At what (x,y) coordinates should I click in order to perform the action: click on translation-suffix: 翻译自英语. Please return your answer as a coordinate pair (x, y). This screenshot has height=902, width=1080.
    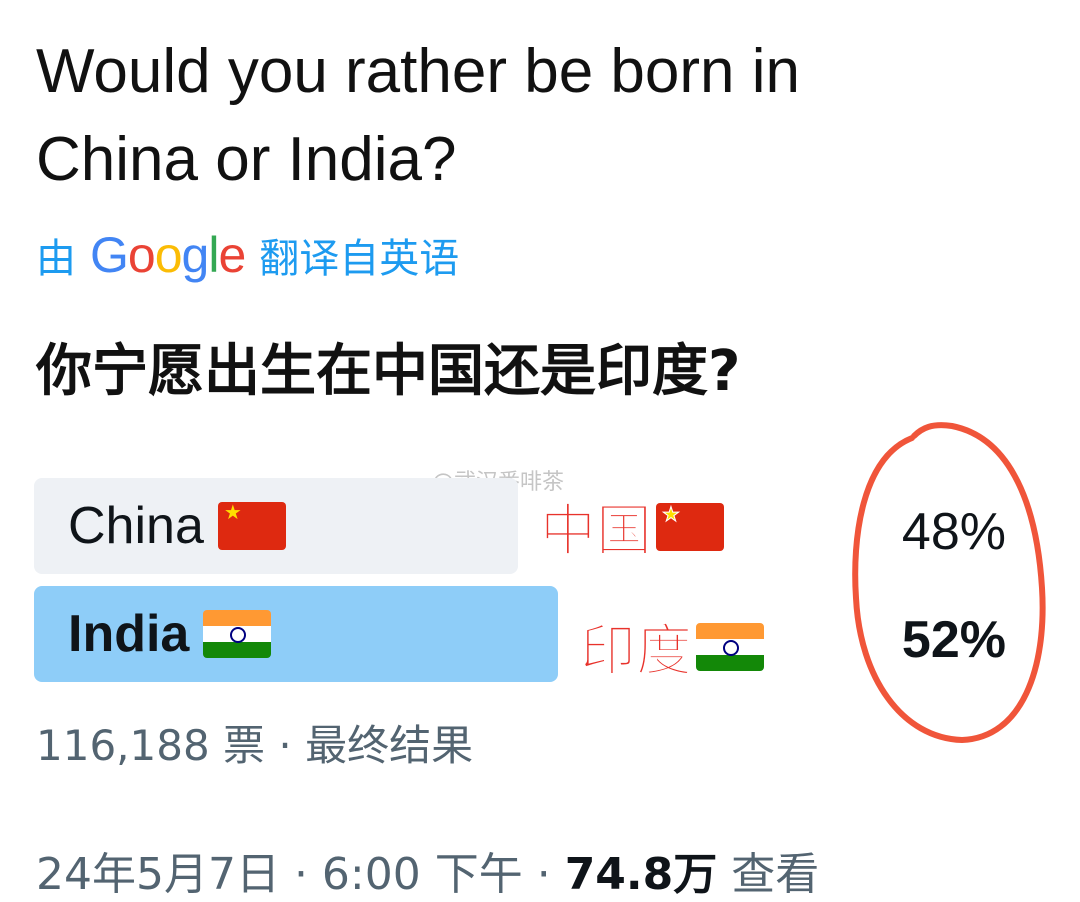
    Looking at the image, I should click on (359, 259).